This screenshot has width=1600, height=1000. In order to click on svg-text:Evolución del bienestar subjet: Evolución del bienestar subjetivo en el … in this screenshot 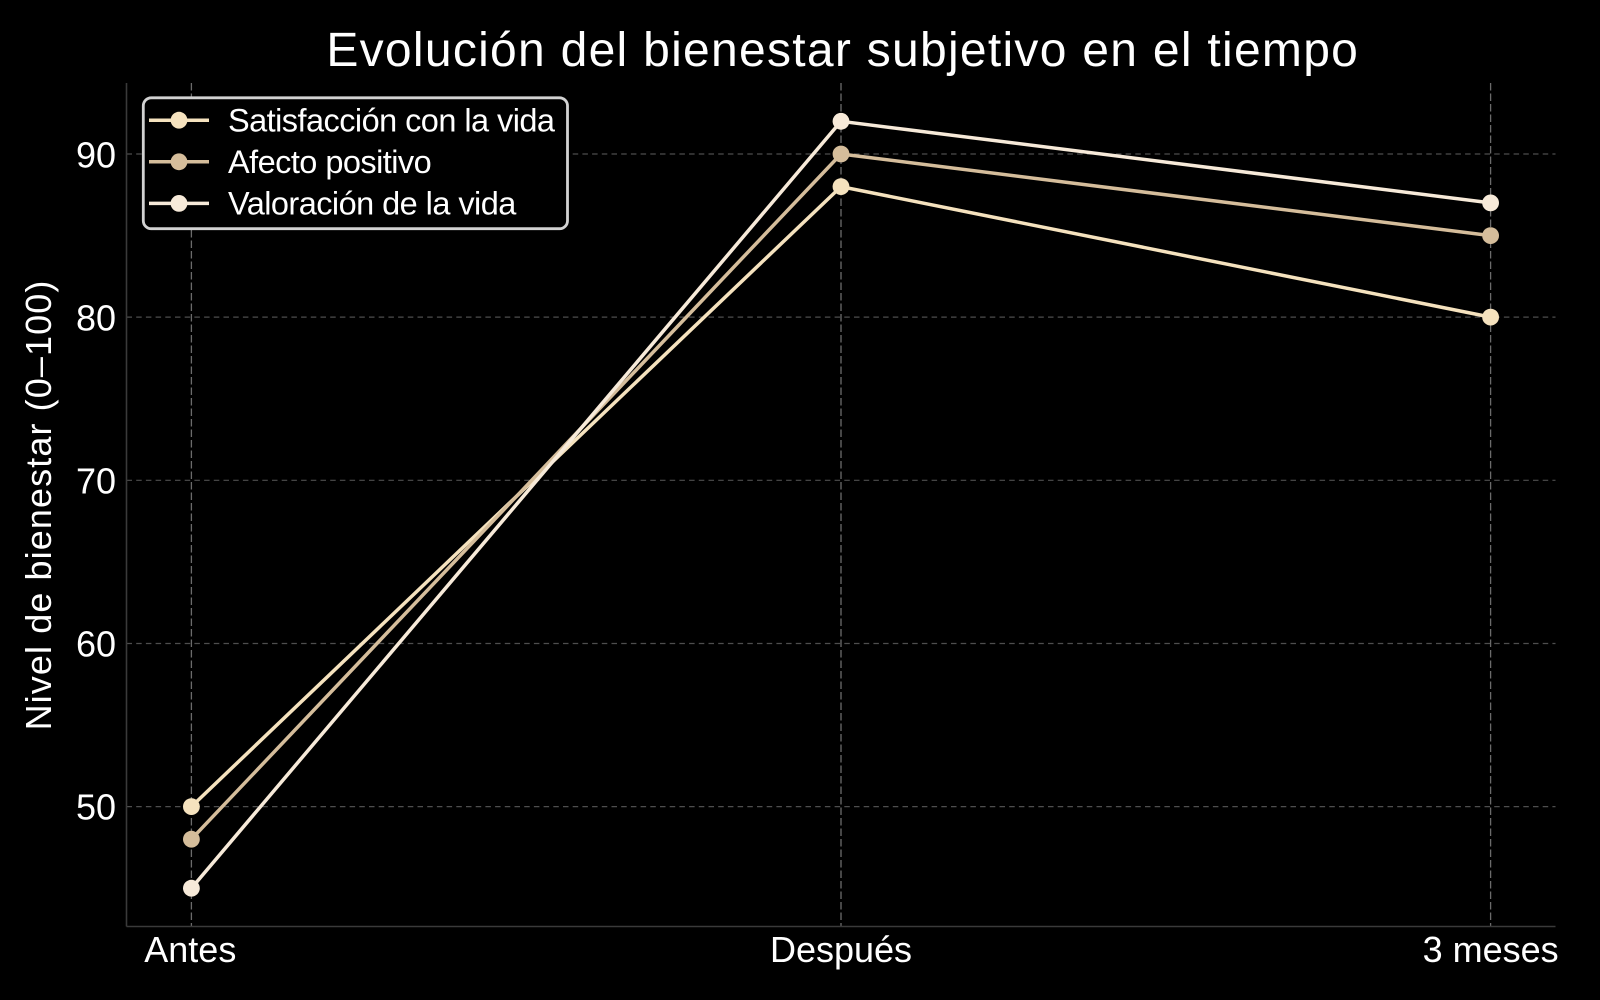, I will do `click(842, 50)`.